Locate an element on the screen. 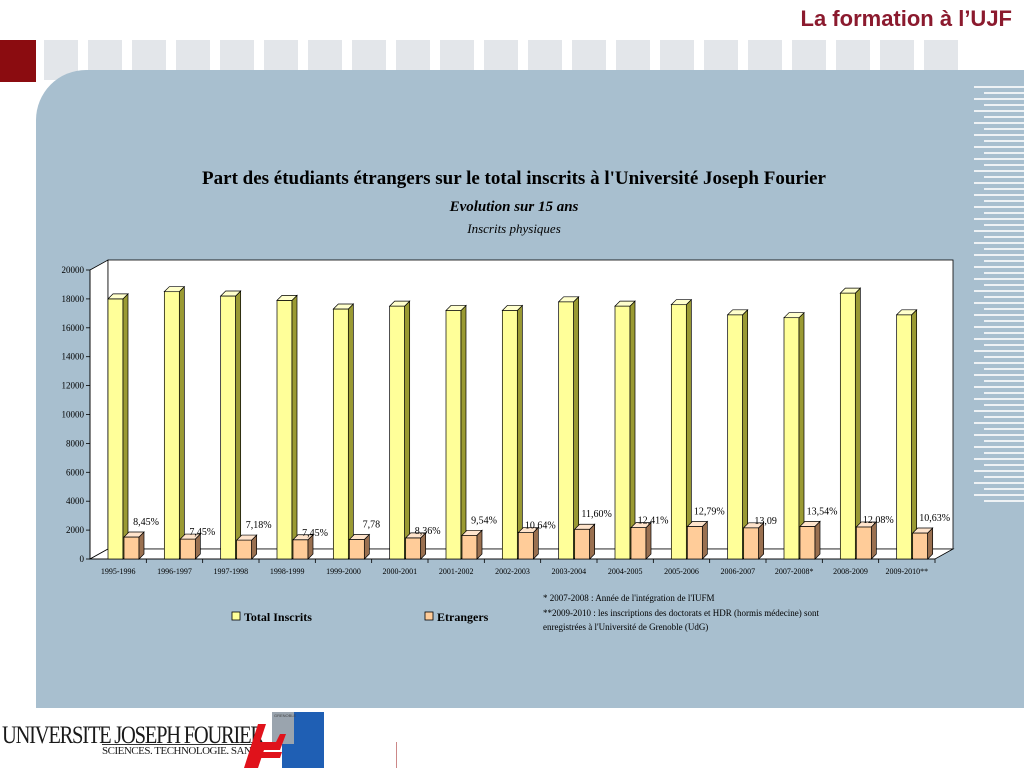  x-tick-label: 2003-2004 is located at coordinates (568, 571).